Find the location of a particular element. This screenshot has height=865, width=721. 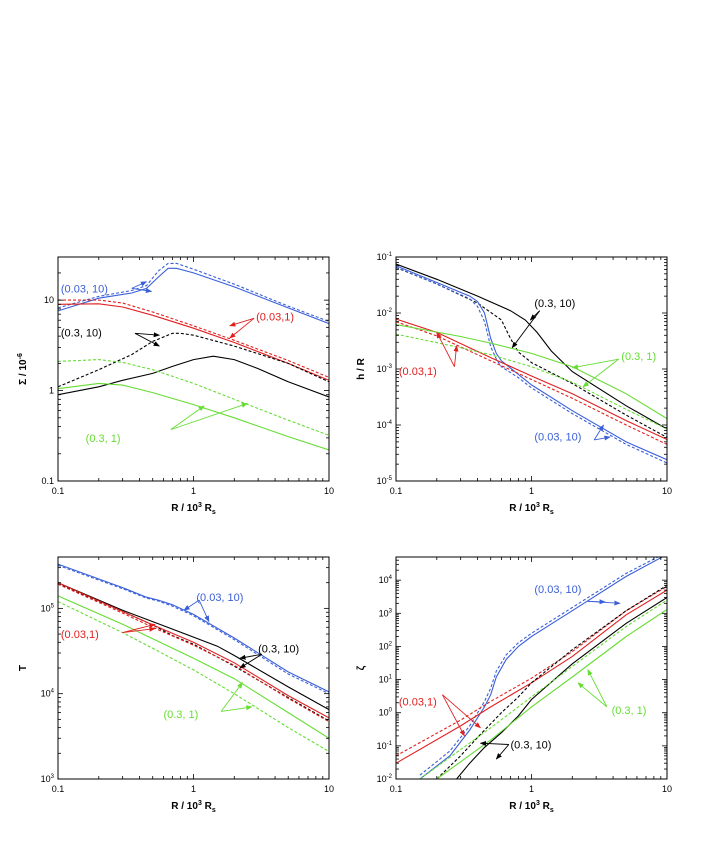

y-axis-label: h / R is located at coordinates (361, 368).